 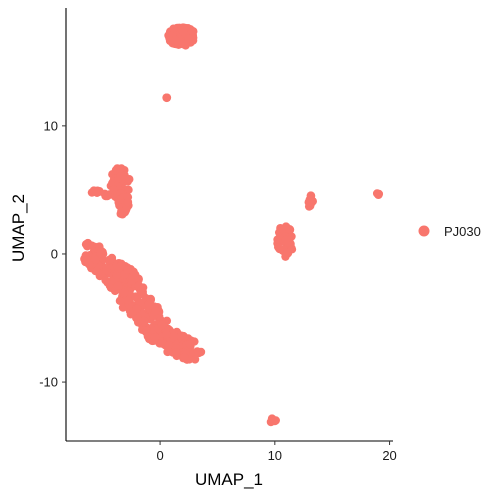 I want to click on legend: PJ030, so click(x=449, y=231).